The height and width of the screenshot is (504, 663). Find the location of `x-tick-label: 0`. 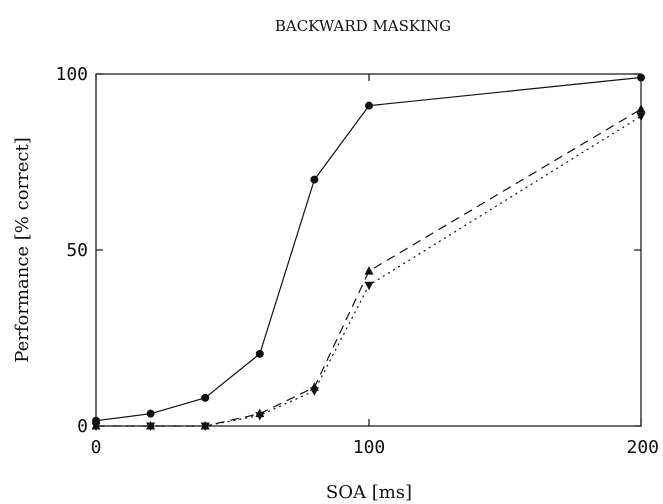

x-tick-label: 0 is located at coordinates (96, 447).